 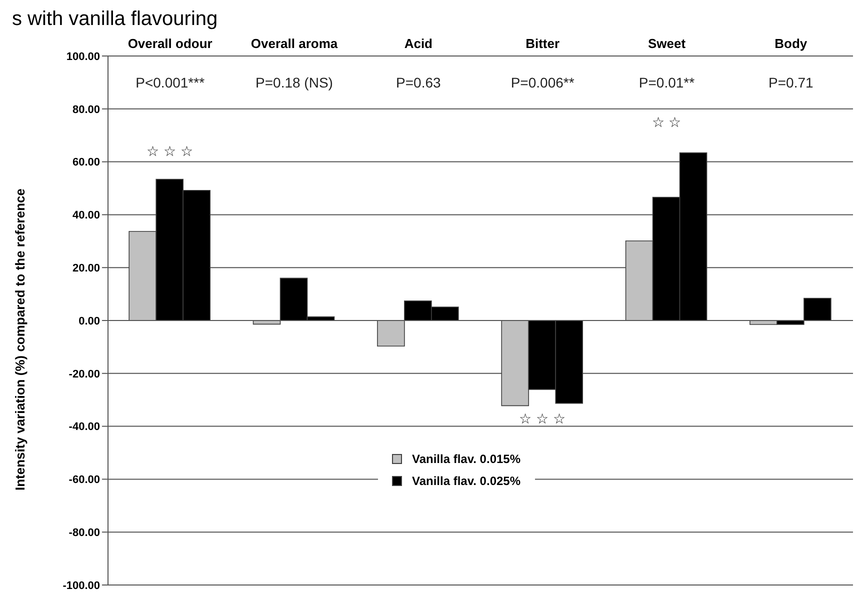 I want to click on legend-label: Vanilla flav. 0.025%, so click(x=466, y=481).